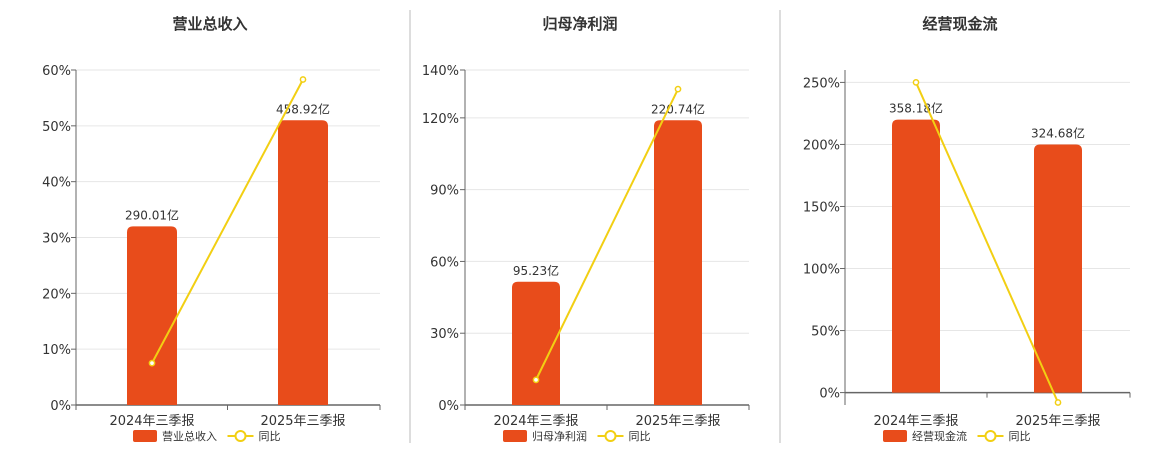  Describe the element at coordinates (821, 270) in the screenshot. I see `y-tick-label: 100%` at that location.